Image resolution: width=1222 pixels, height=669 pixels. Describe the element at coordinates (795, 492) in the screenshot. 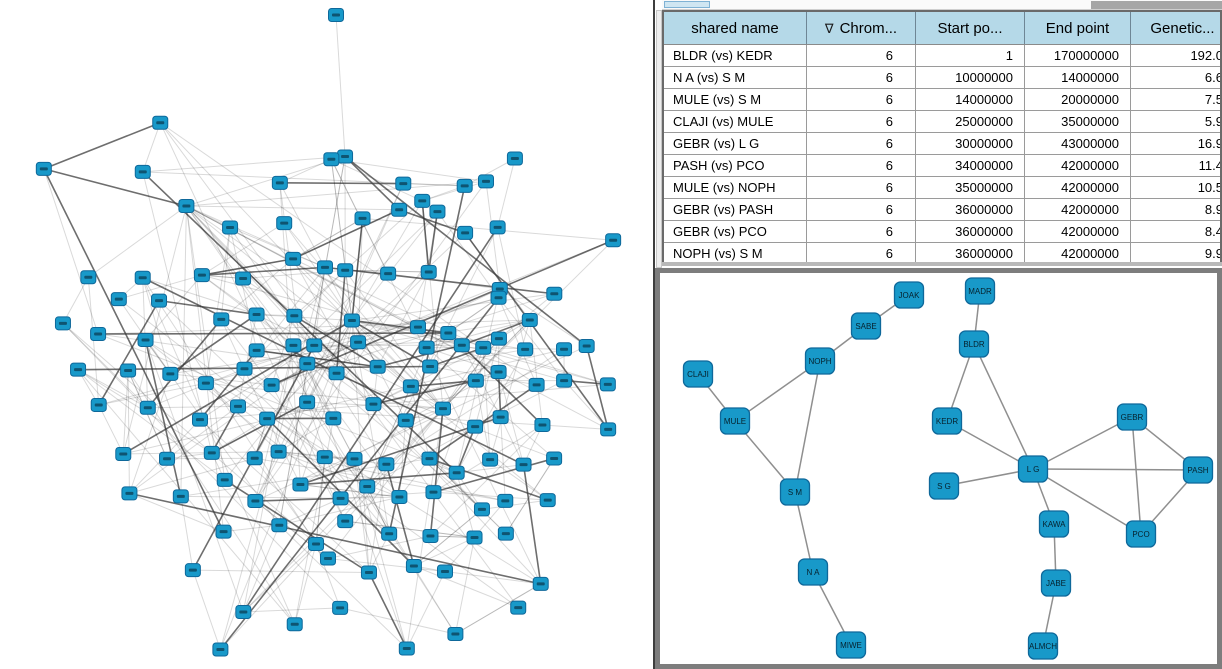

I see `network-node-SM: S M` at that location.